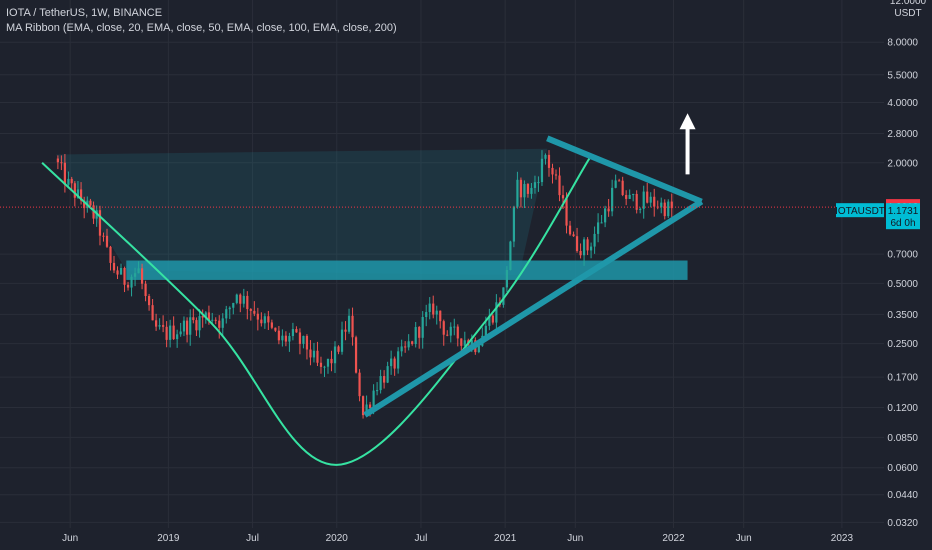 This screenshot has height=550, width=932. What do you see at coordinates (902, 75) in the screenshot?
I see `price-tick-label: 5.5000` at bounding box center [902, 75].